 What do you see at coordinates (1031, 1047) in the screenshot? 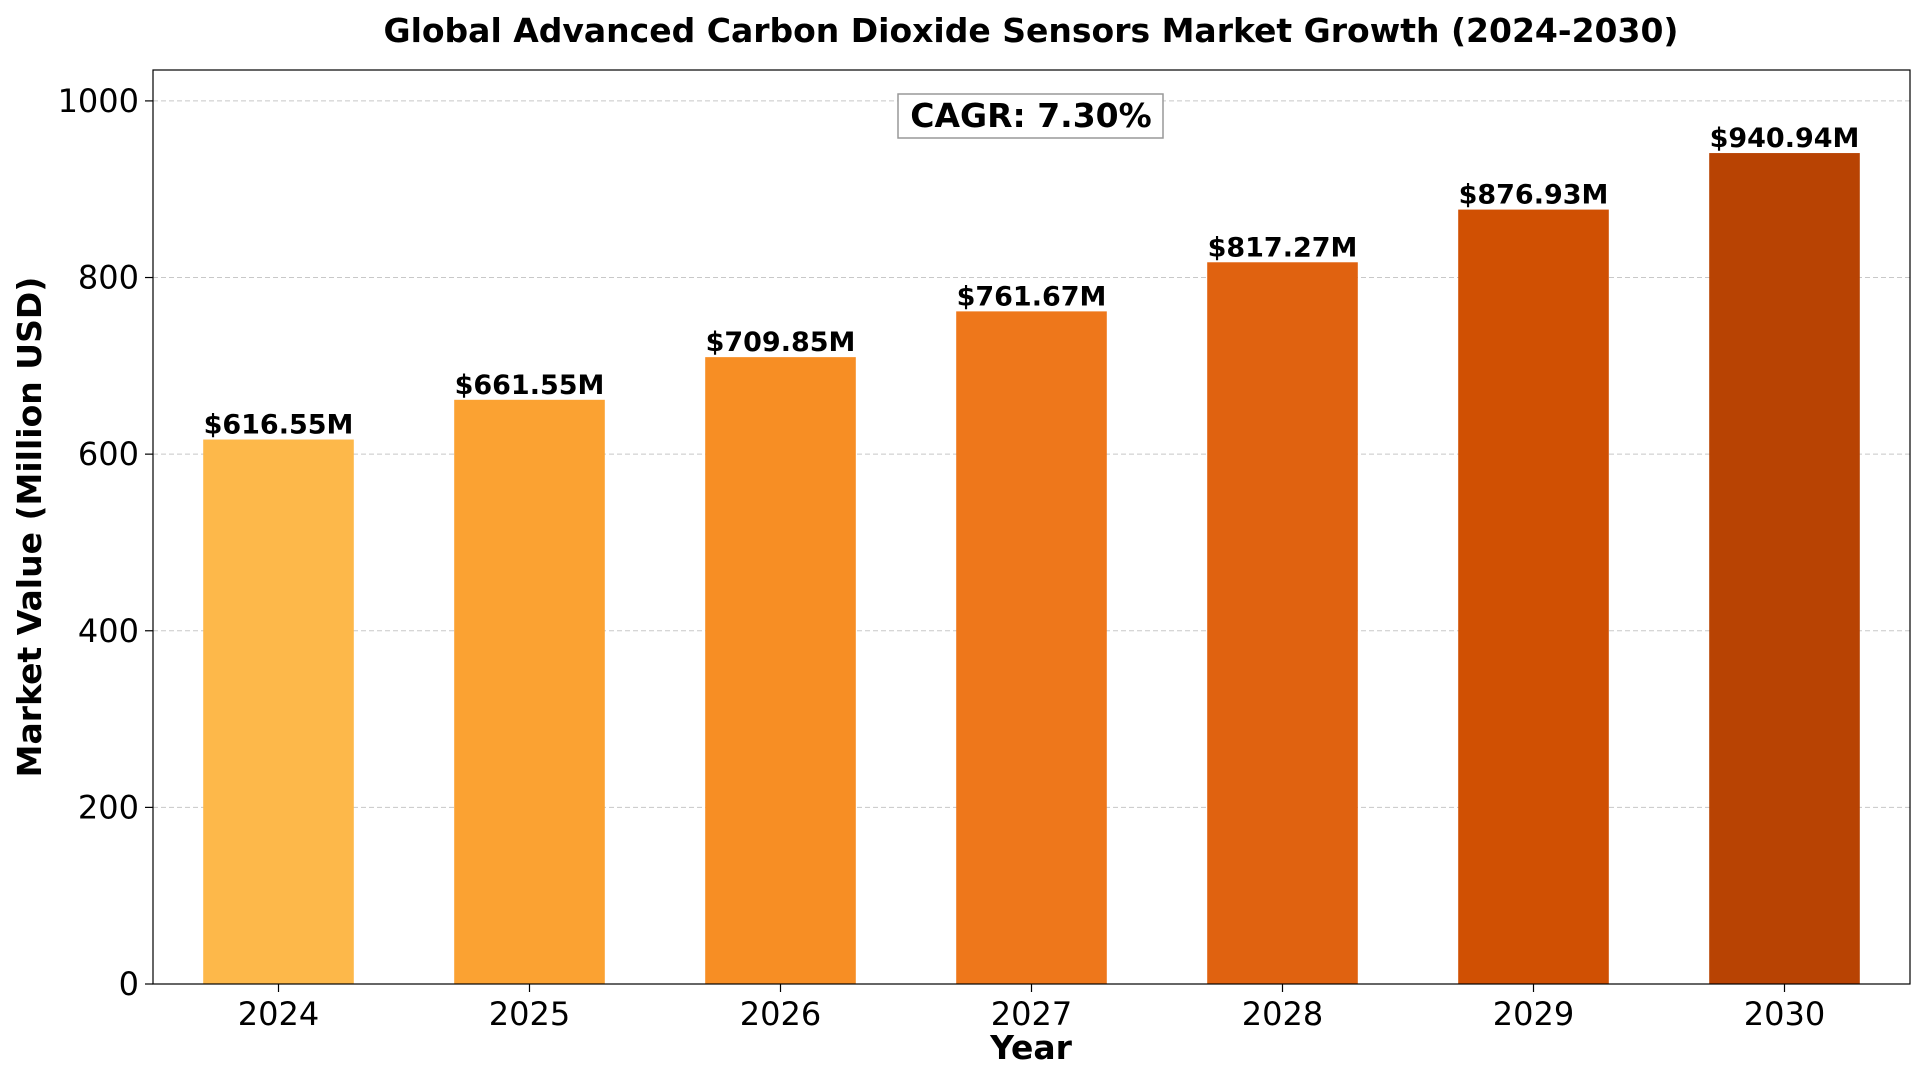
I see `x-axis-label: Year` at bounding box center [1031, 1047].